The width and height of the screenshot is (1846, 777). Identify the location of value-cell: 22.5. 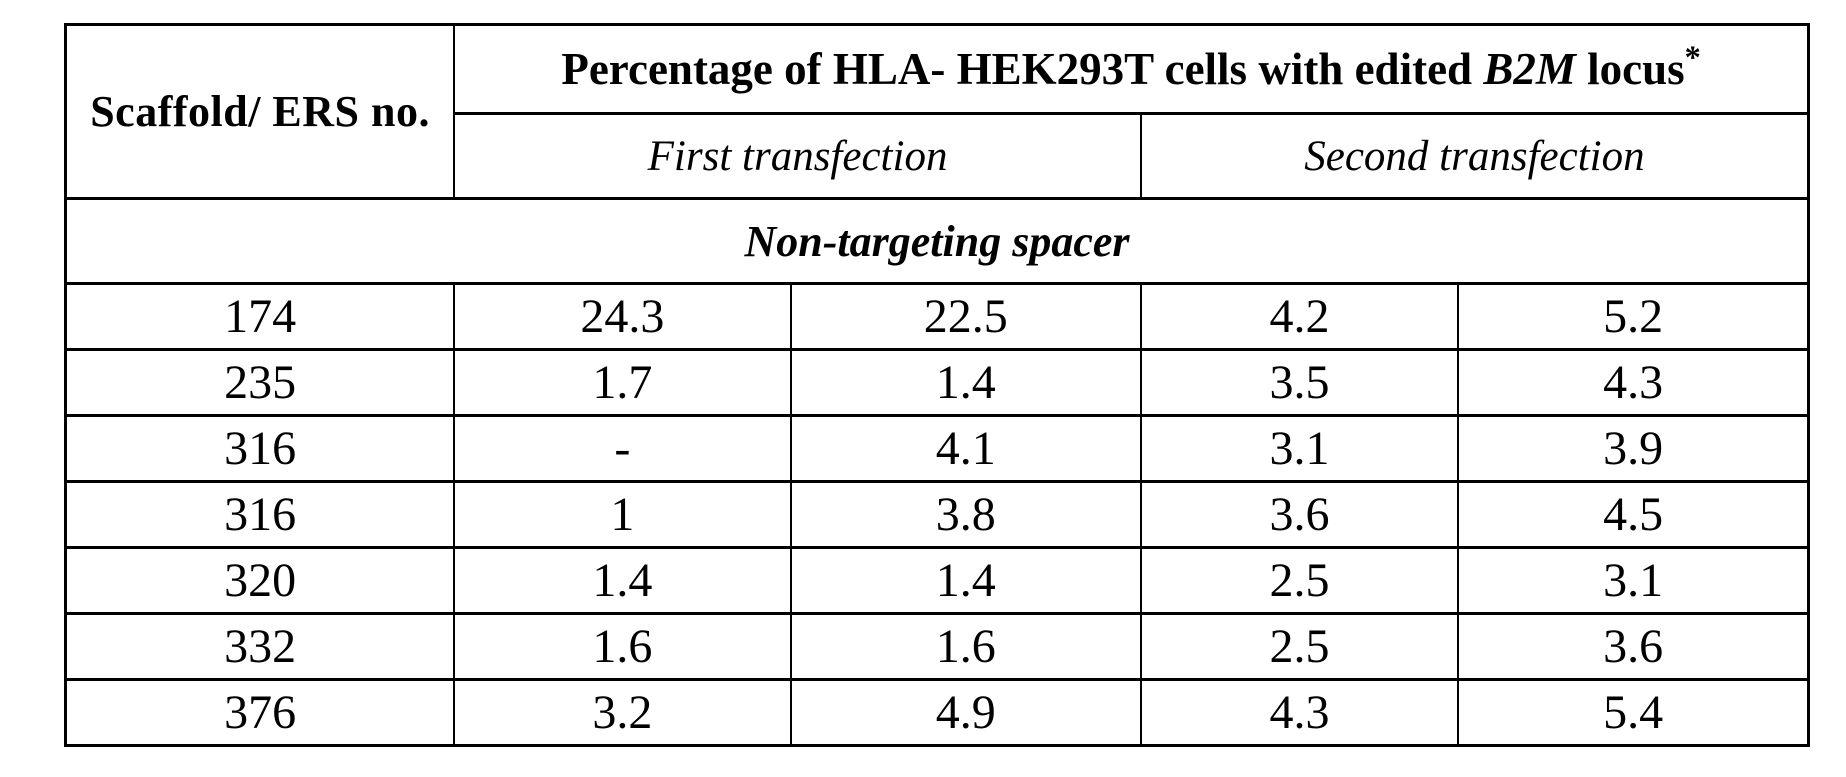
(965, 316).